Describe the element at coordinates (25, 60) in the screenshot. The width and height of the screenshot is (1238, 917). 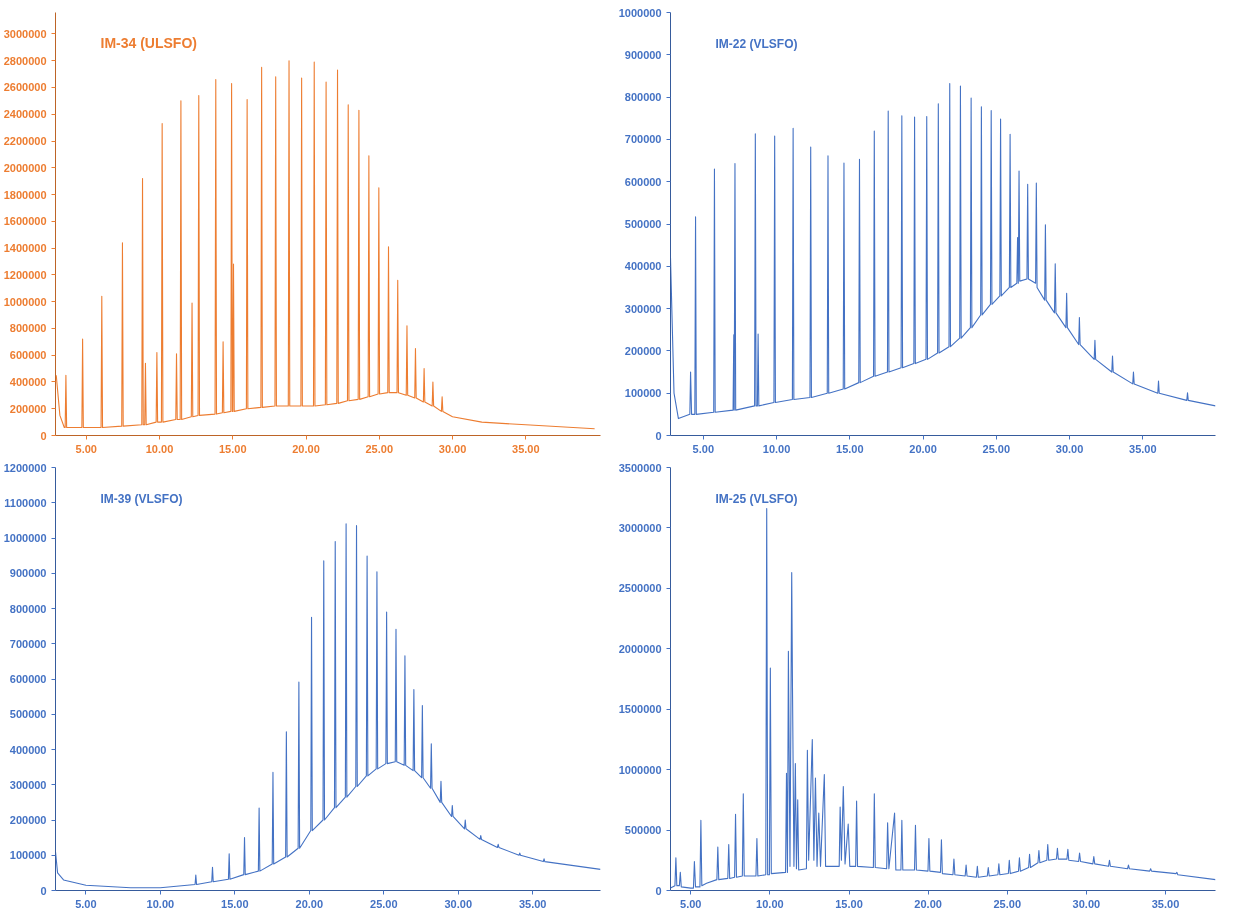
I see `y-tick-label: 2800000` at that location.